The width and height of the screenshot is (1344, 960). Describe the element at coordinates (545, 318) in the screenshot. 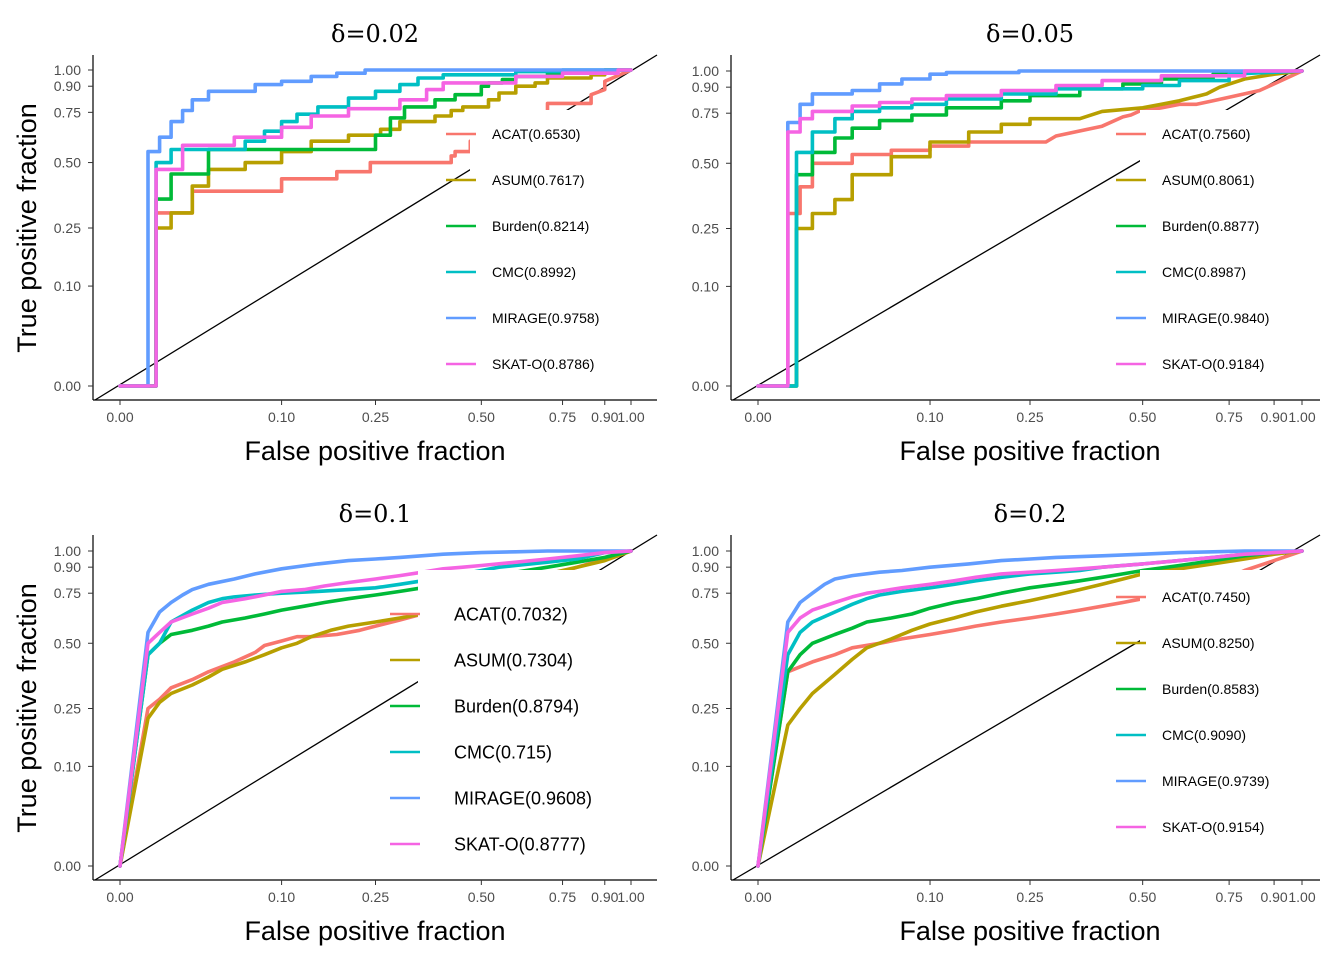

I see `legend-label-mirage: MIRAGE(0.9758)` at that location.